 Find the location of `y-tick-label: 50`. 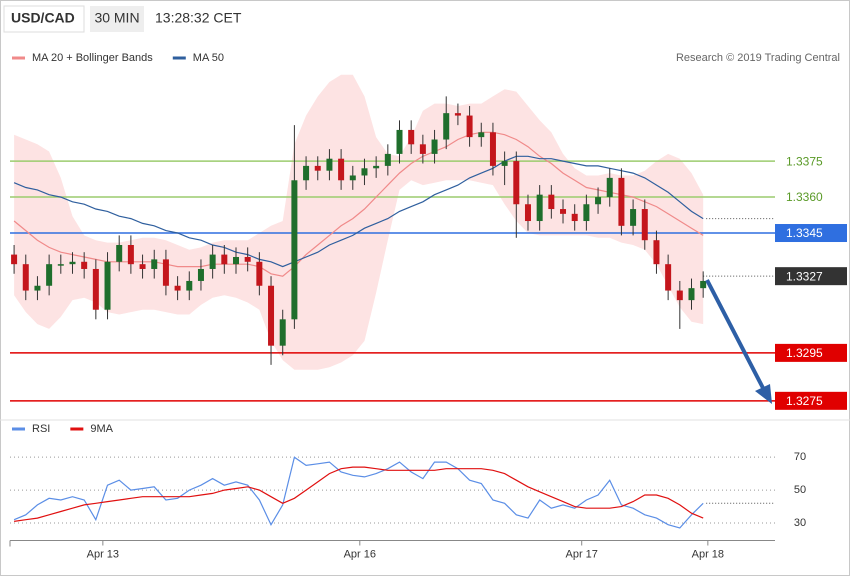

y-tick-label: 50 is located at coordinates (800, 490).